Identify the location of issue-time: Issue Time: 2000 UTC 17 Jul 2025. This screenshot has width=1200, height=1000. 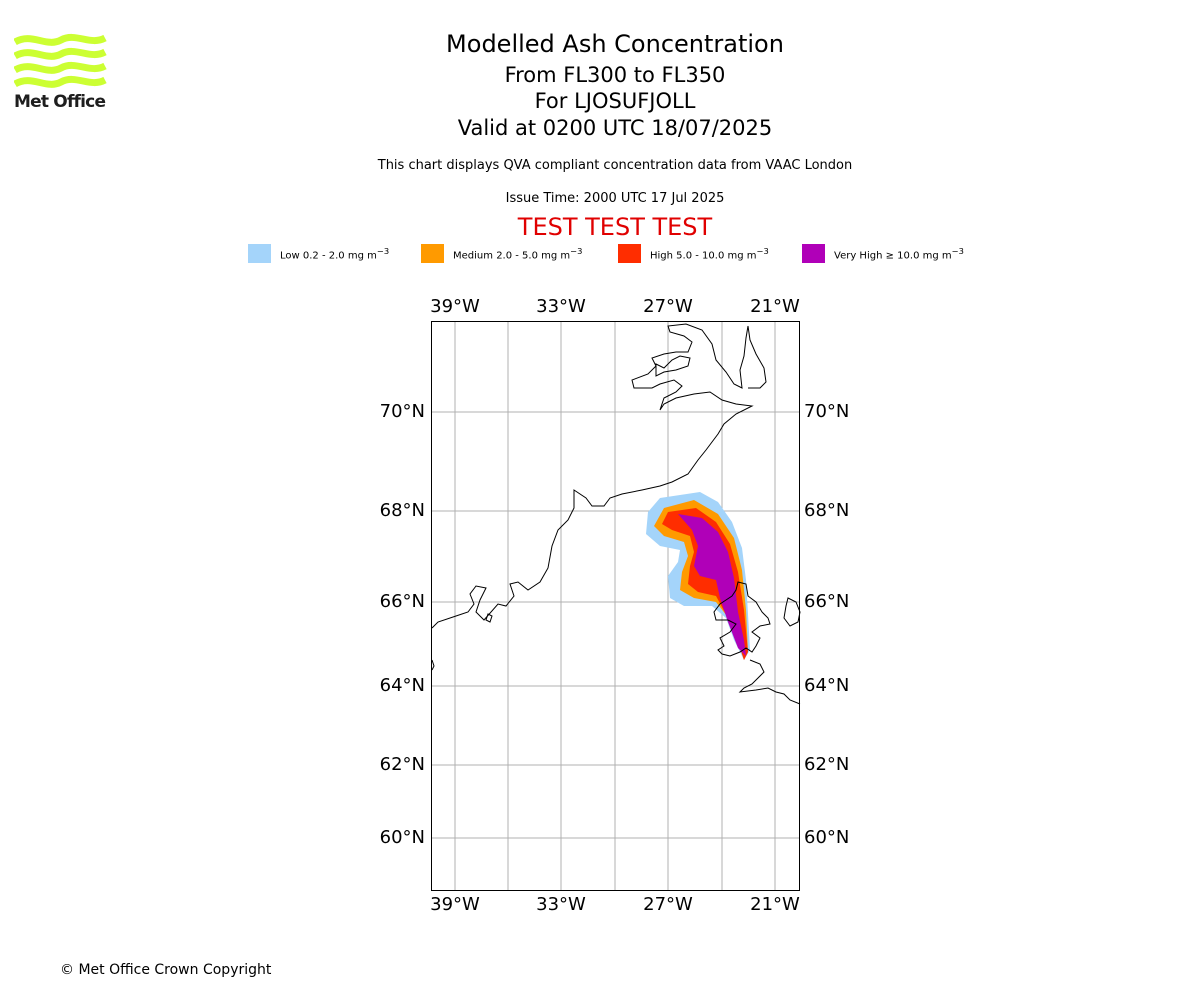
(615, 198).